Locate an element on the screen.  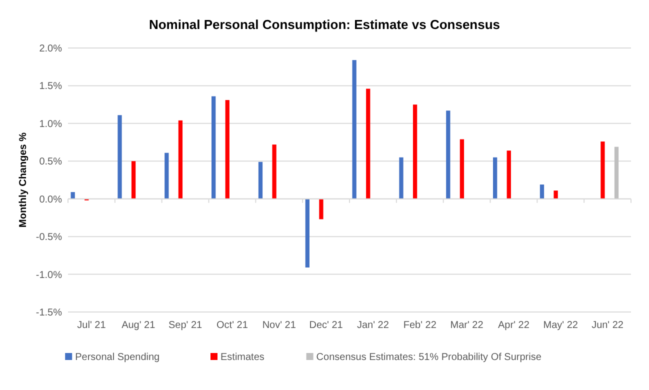
y-tick-label: -0.5% is located at coordinates (49, 238).